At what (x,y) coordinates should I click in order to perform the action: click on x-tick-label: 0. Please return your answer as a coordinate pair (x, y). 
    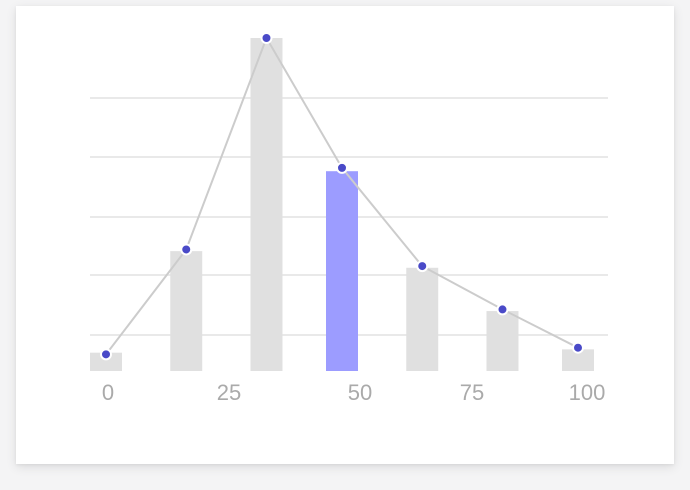
    Looking at the image, I should click on (108, 392).